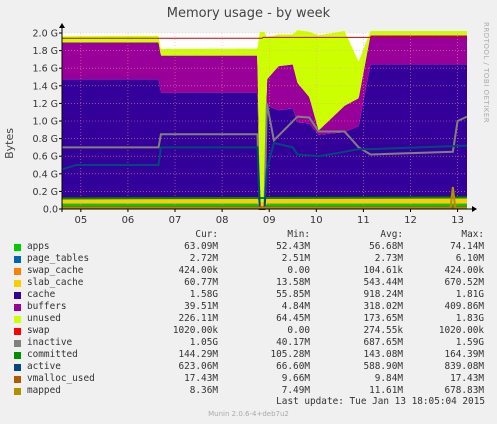 This screenshot has width=497, height=424. Describe the element at coordinates (410, 220) in the screenshot. I see `x-tick-label: 12` at that location.